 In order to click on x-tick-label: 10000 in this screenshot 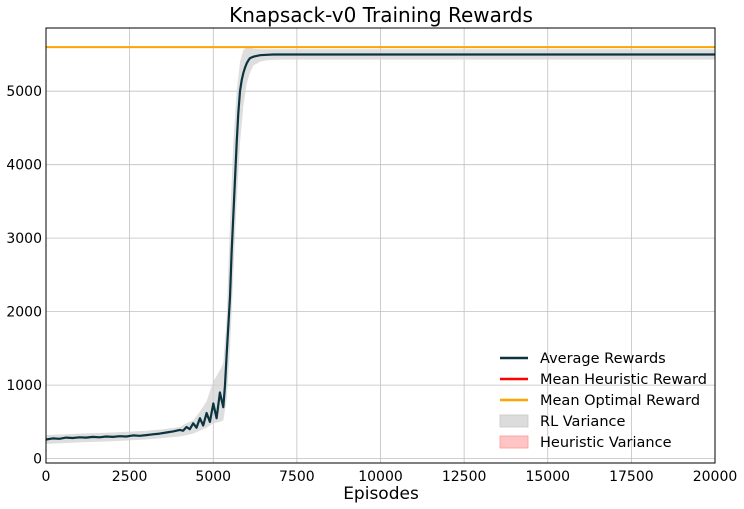, I will do `click(380, 477)`.